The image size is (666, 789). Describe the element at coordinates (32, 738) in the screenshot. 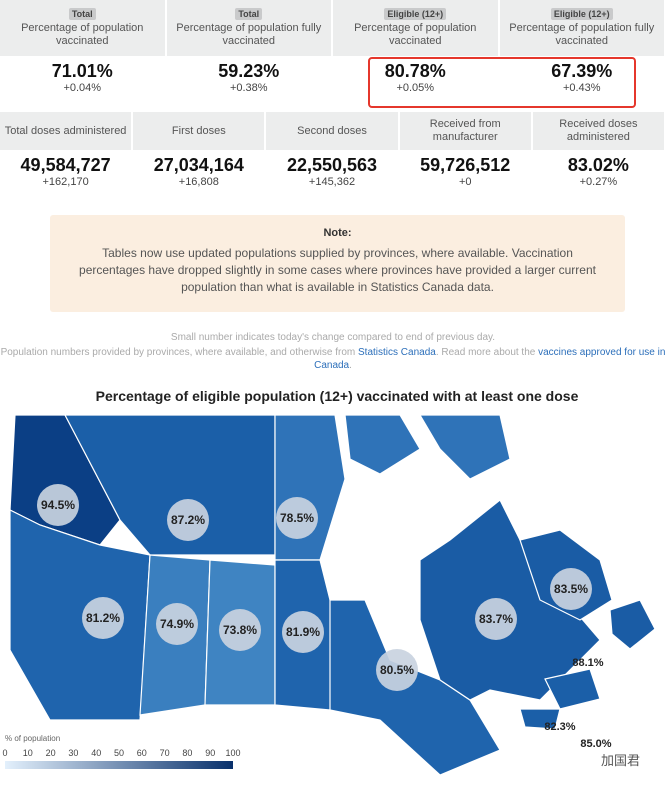

I see `legend-title: % of population` at that location.